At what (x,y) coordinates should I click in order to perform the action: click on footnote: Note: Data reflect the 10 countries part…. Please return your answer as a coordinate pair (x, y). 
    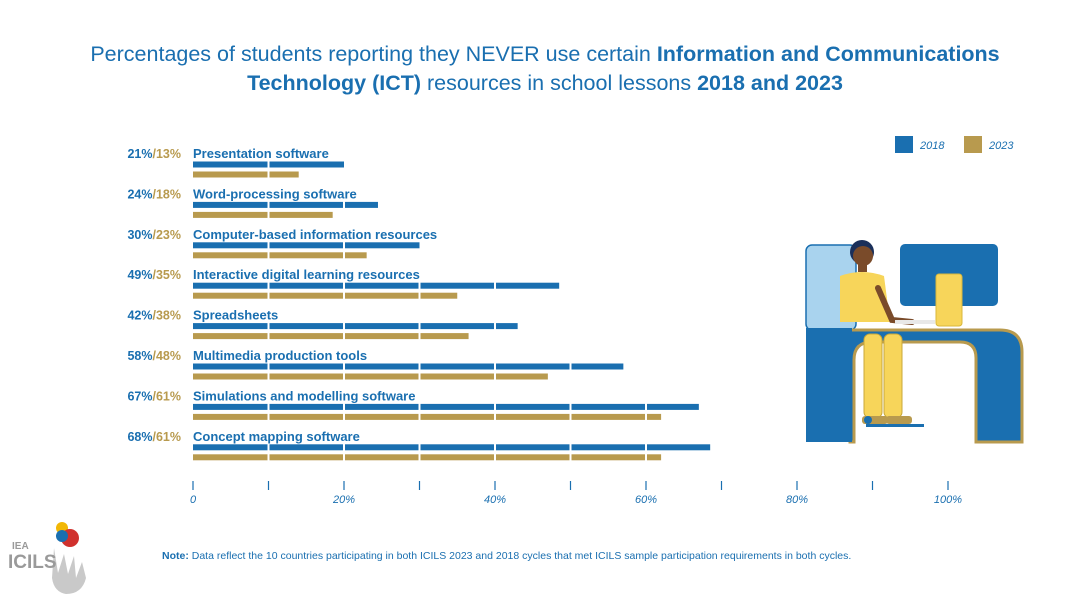
    Looking at the image, I should click on (506, 556).